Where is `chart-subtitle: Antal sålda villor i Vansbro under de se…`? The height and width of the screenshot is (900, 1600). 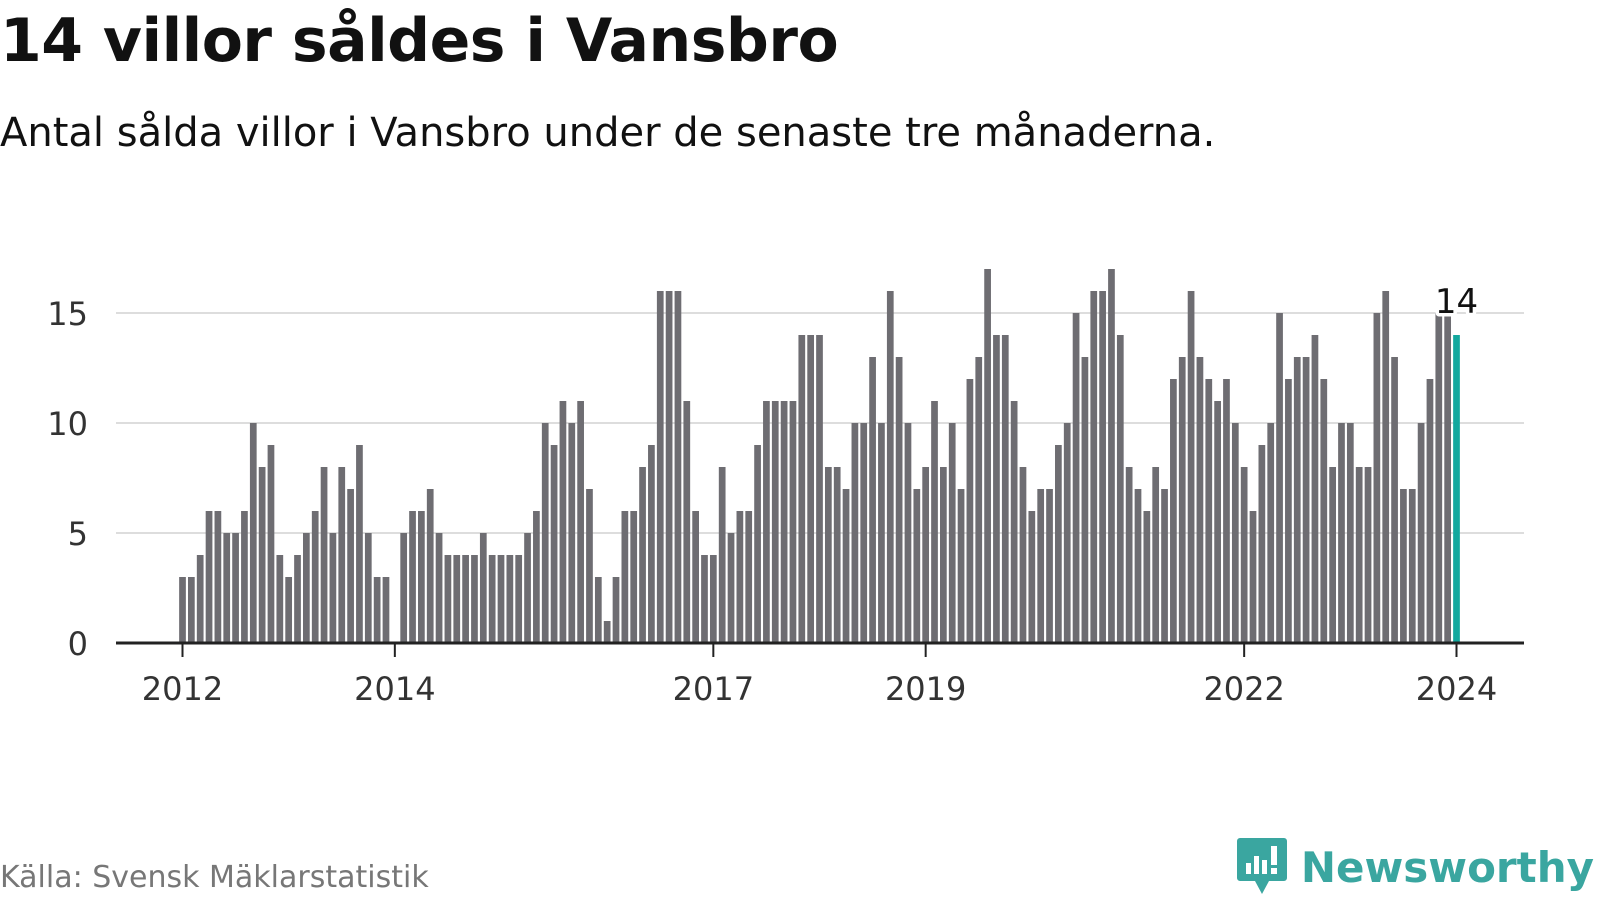 chart-subtitle: Antal sålda villor i Vansbro under de se… is located at coordinates (608, 133).